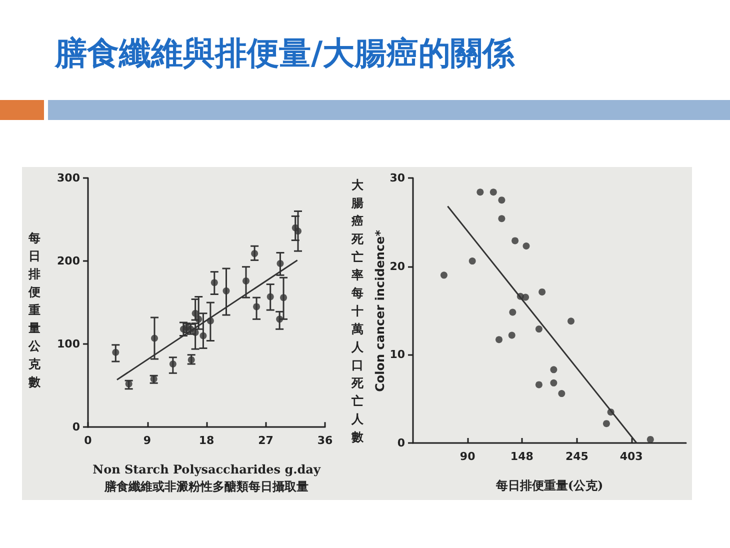 Image resolution: width=730 pixels, height=548 pixels. What do you see at coordinates (88, 441) in the screenshot?
I see `x-tick-label: 0` at bounding box center [88, 441].